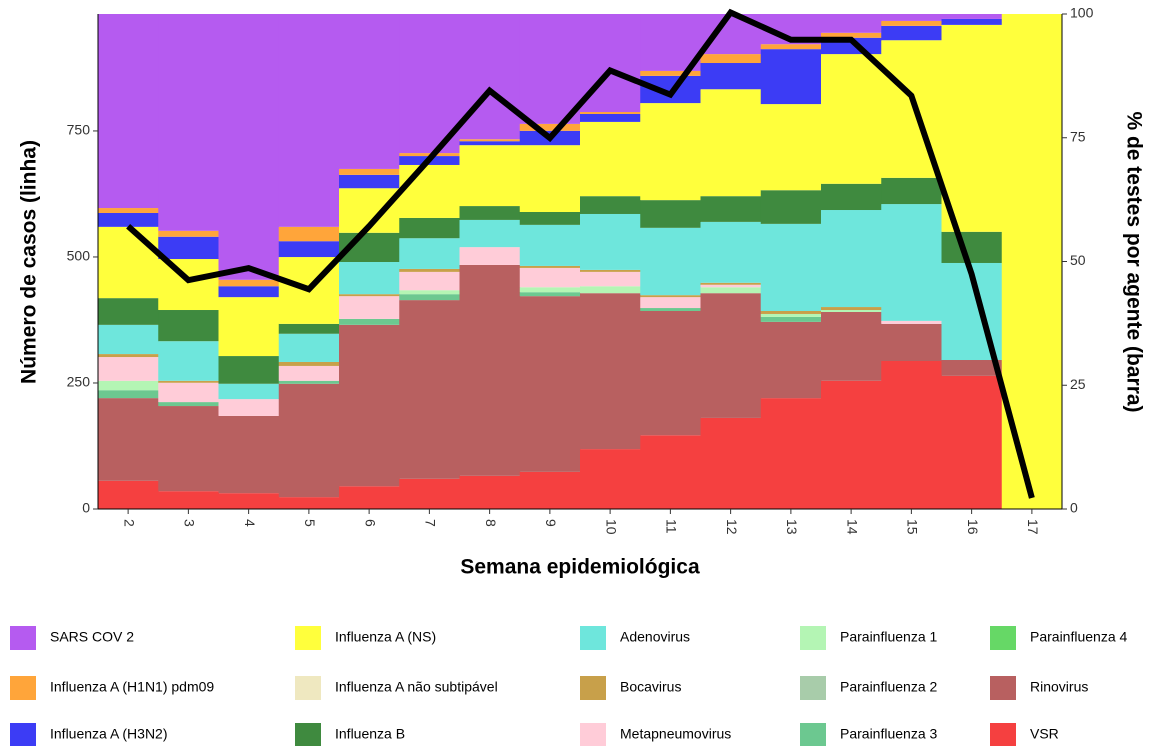  What do you see at coordinates (580, 567) in the screenshot?
I see `x-axis-label: Semana epidemiológica` at bounding box center [580, 567].